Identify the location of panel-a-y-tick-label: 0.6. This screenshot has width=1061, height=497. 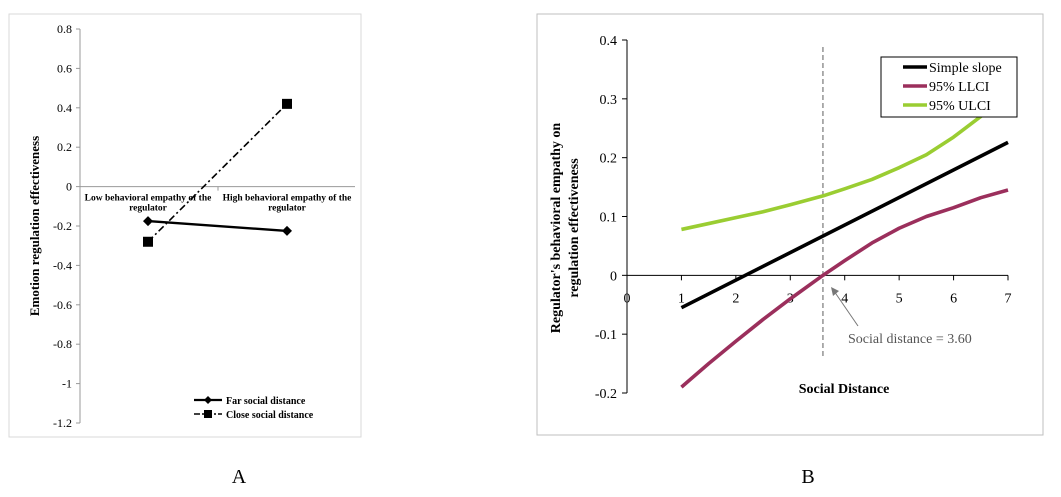
(64, 68).